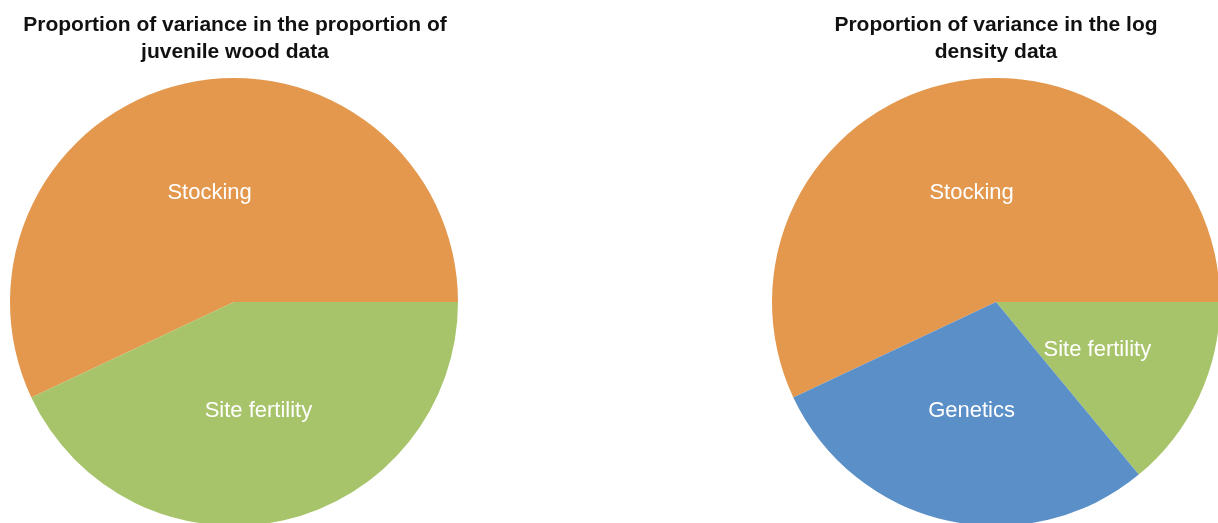 The height and width of the screenshot is (523, 1218). Describe the element at coordinates (235, 37) in the screenshot. I see `chart-title: Proportion of variance in the proportion of juvenile wood data` at that location.